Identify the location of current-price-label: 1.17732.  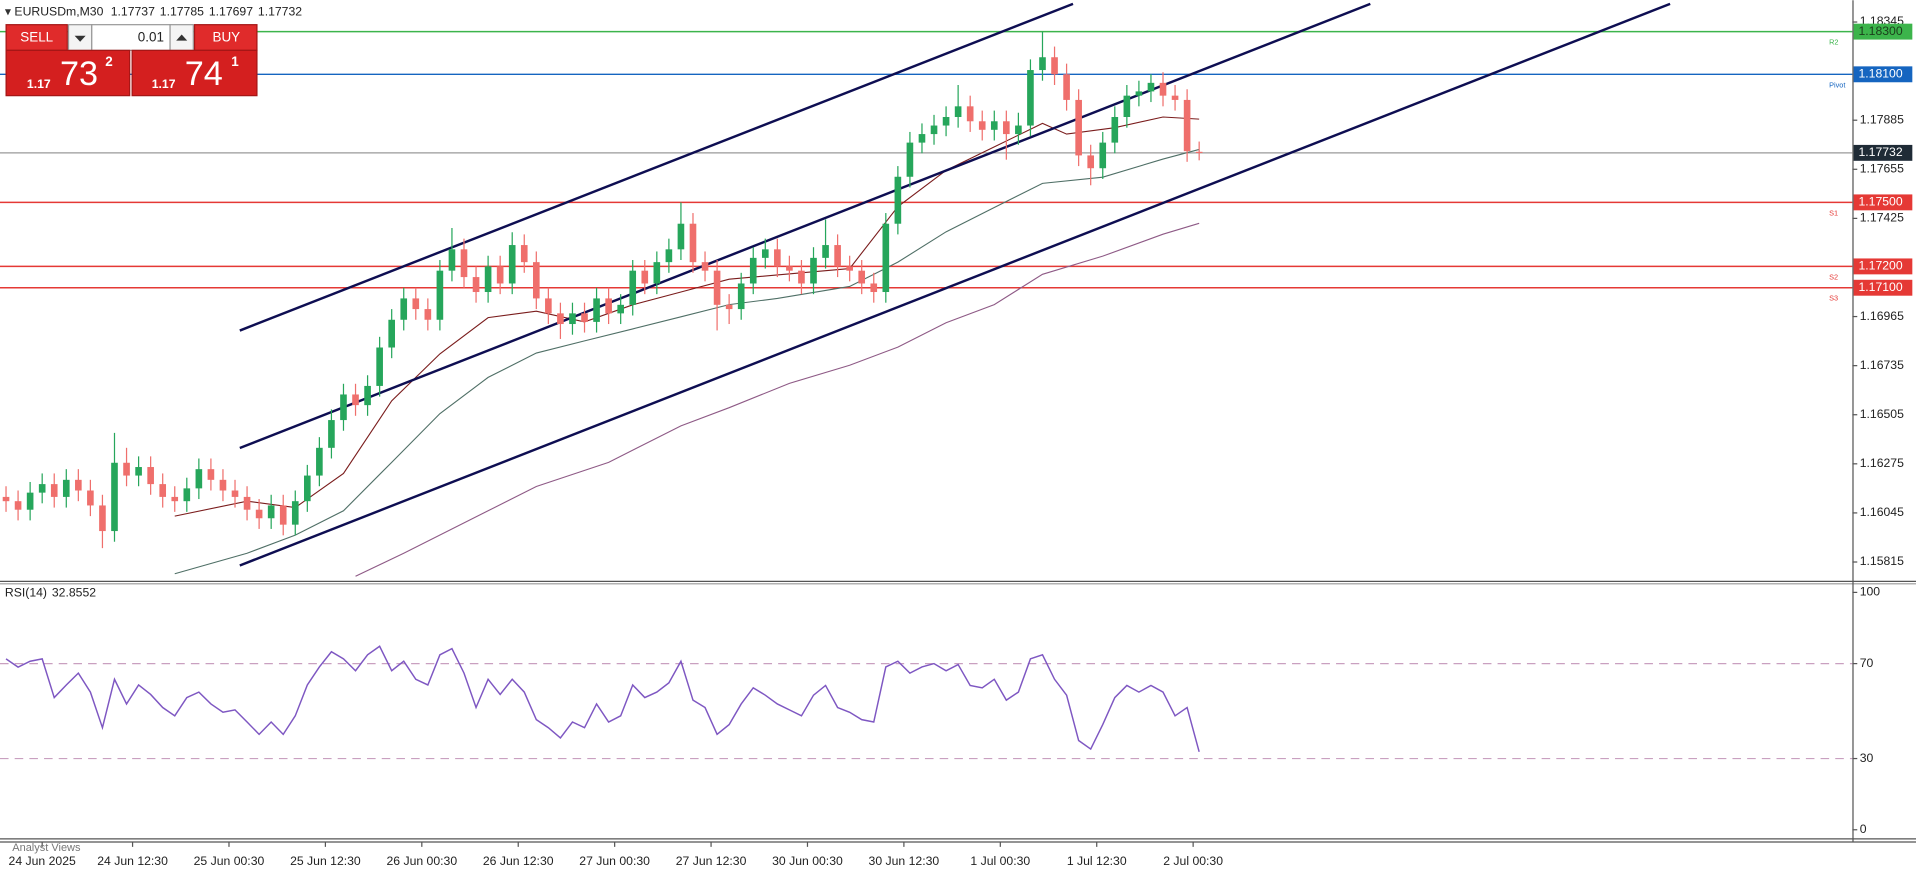
(1880, 152).